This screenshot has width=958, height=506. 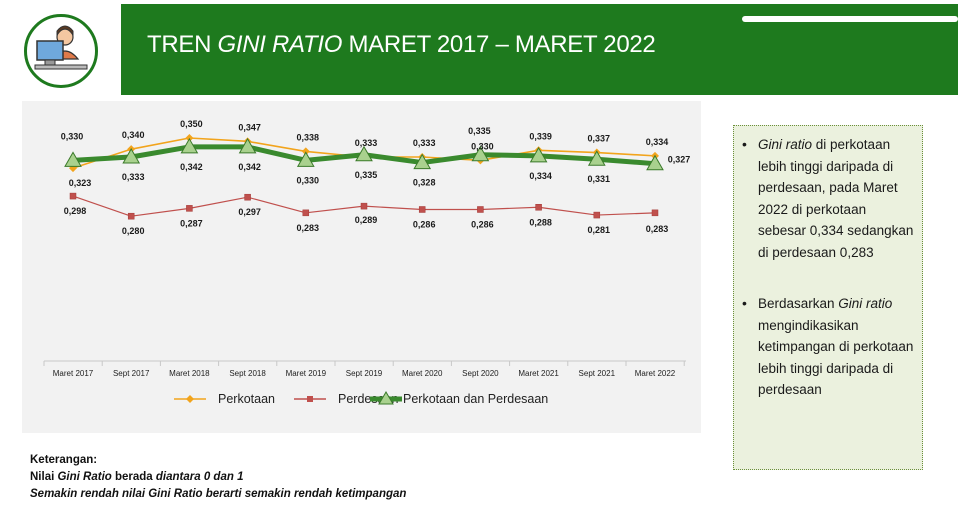 I want to click on perkotaan-data-label: 0,334, so click(x=657, y=142).